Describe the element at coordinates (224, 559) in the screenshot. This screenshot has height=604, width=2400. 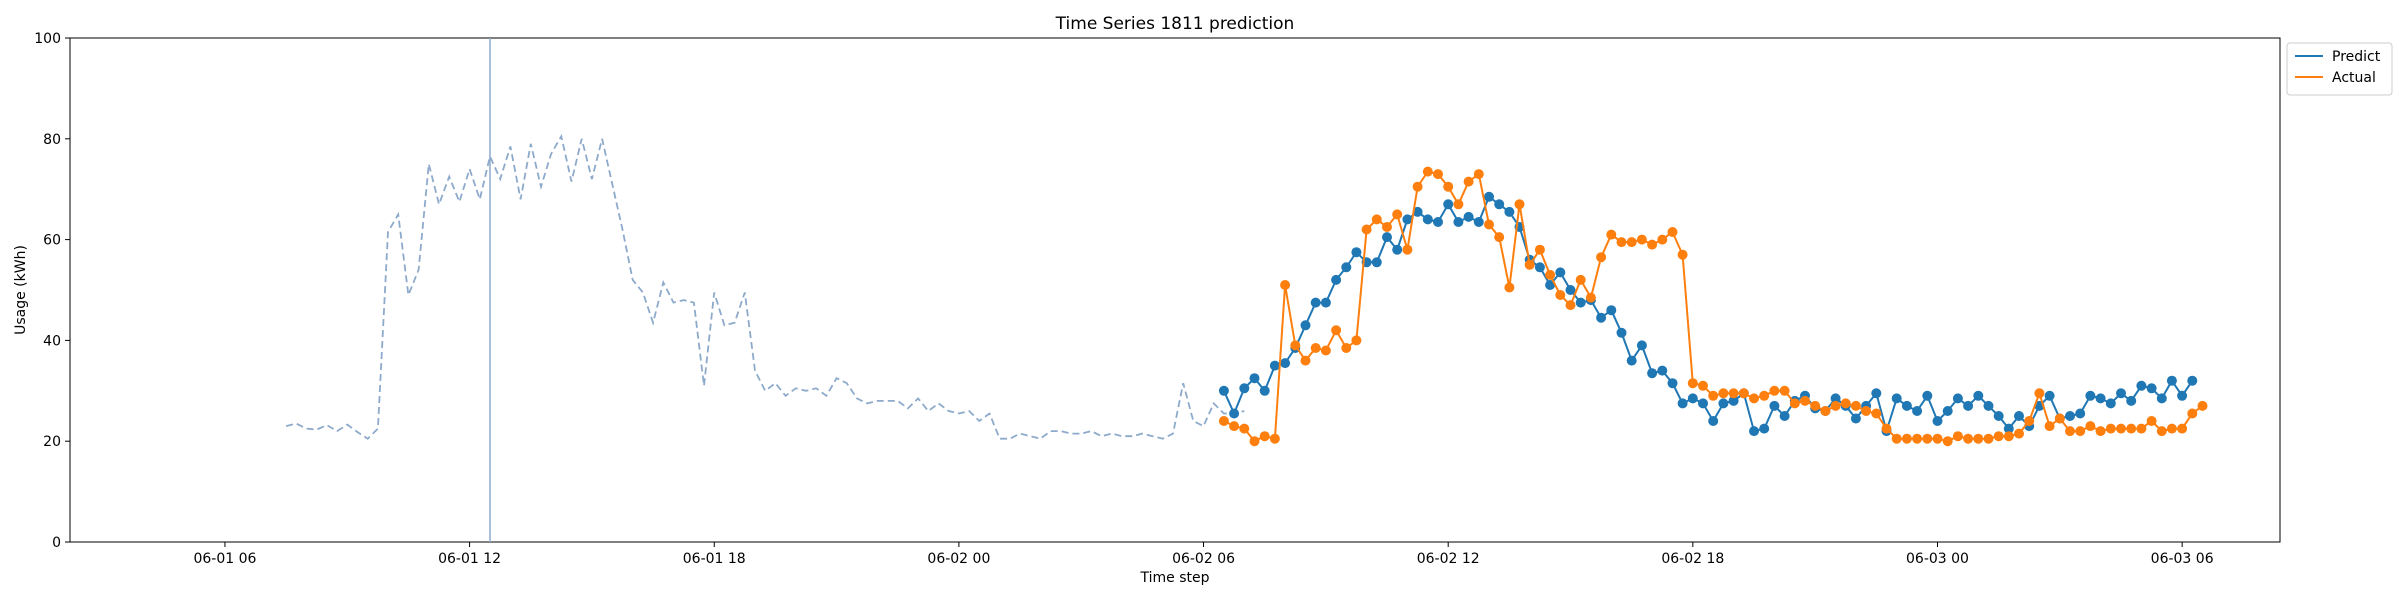
I see `x-tick-label: 06-01 06` at that location.